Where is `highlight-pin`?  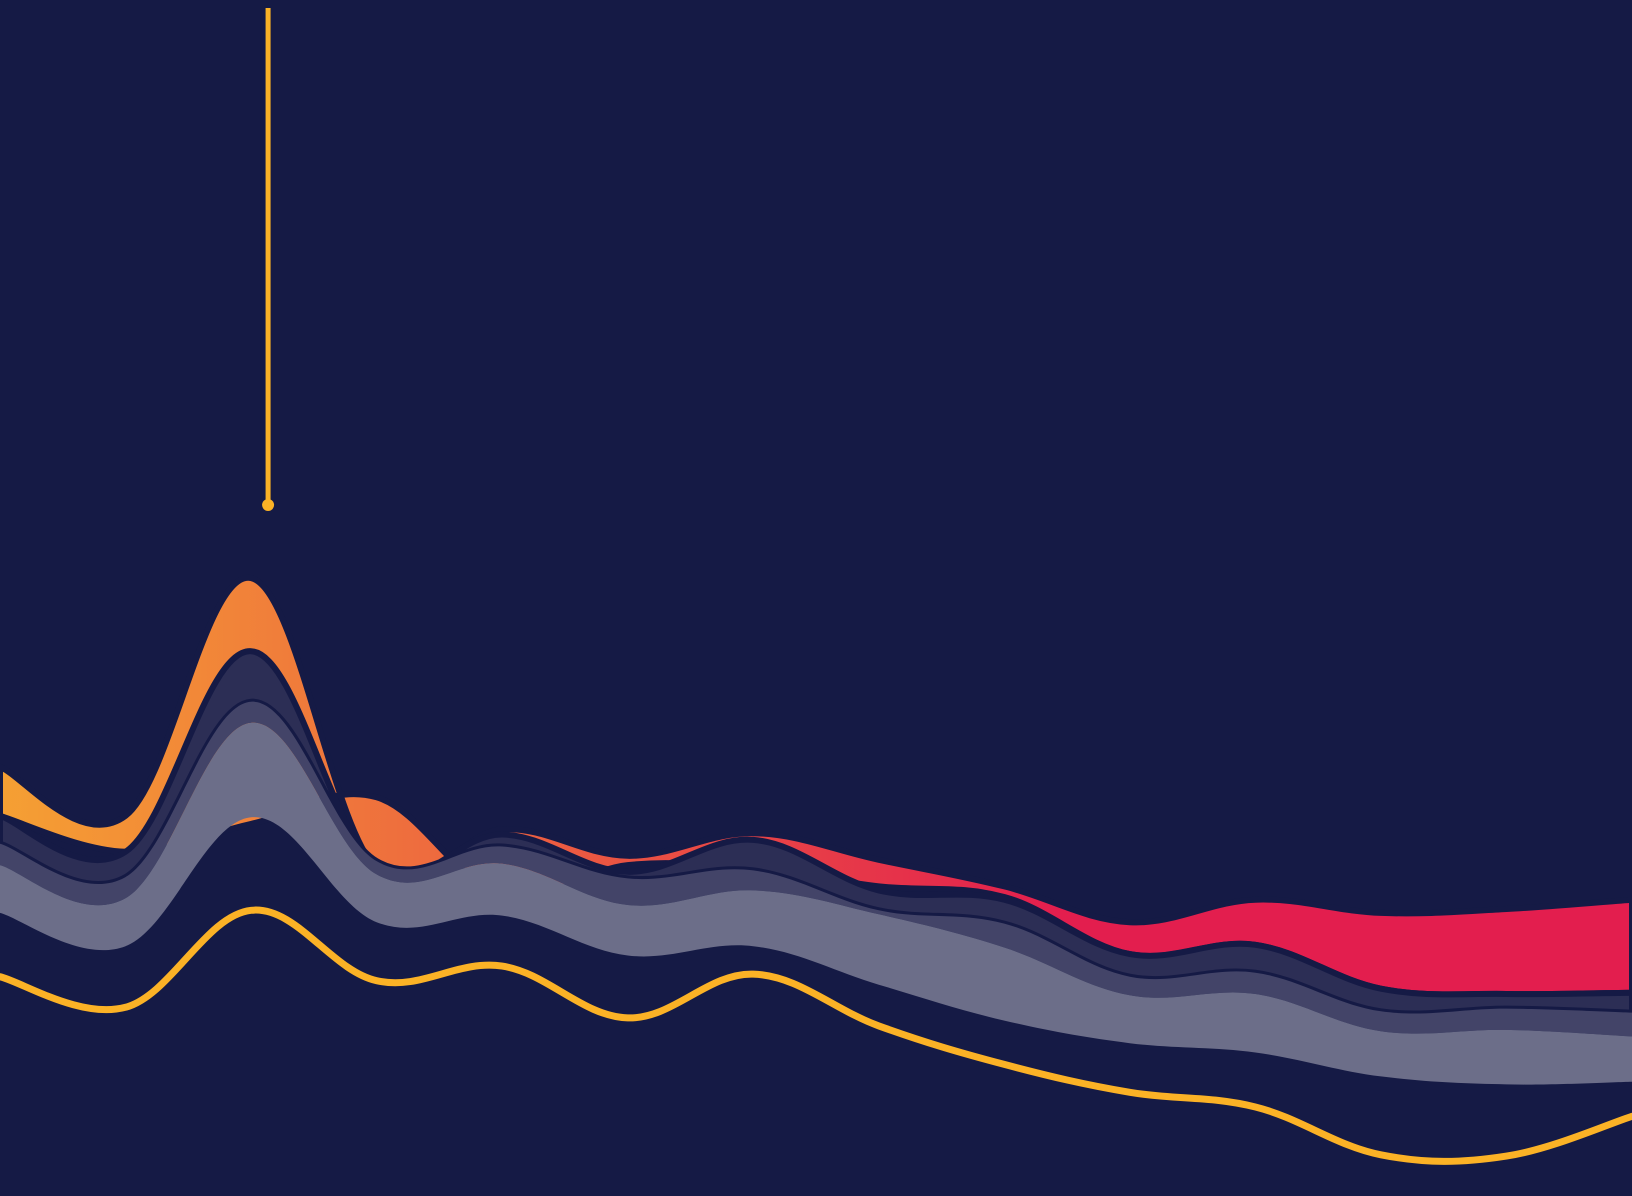
highlight-pin is located at coordinates (268, 259).